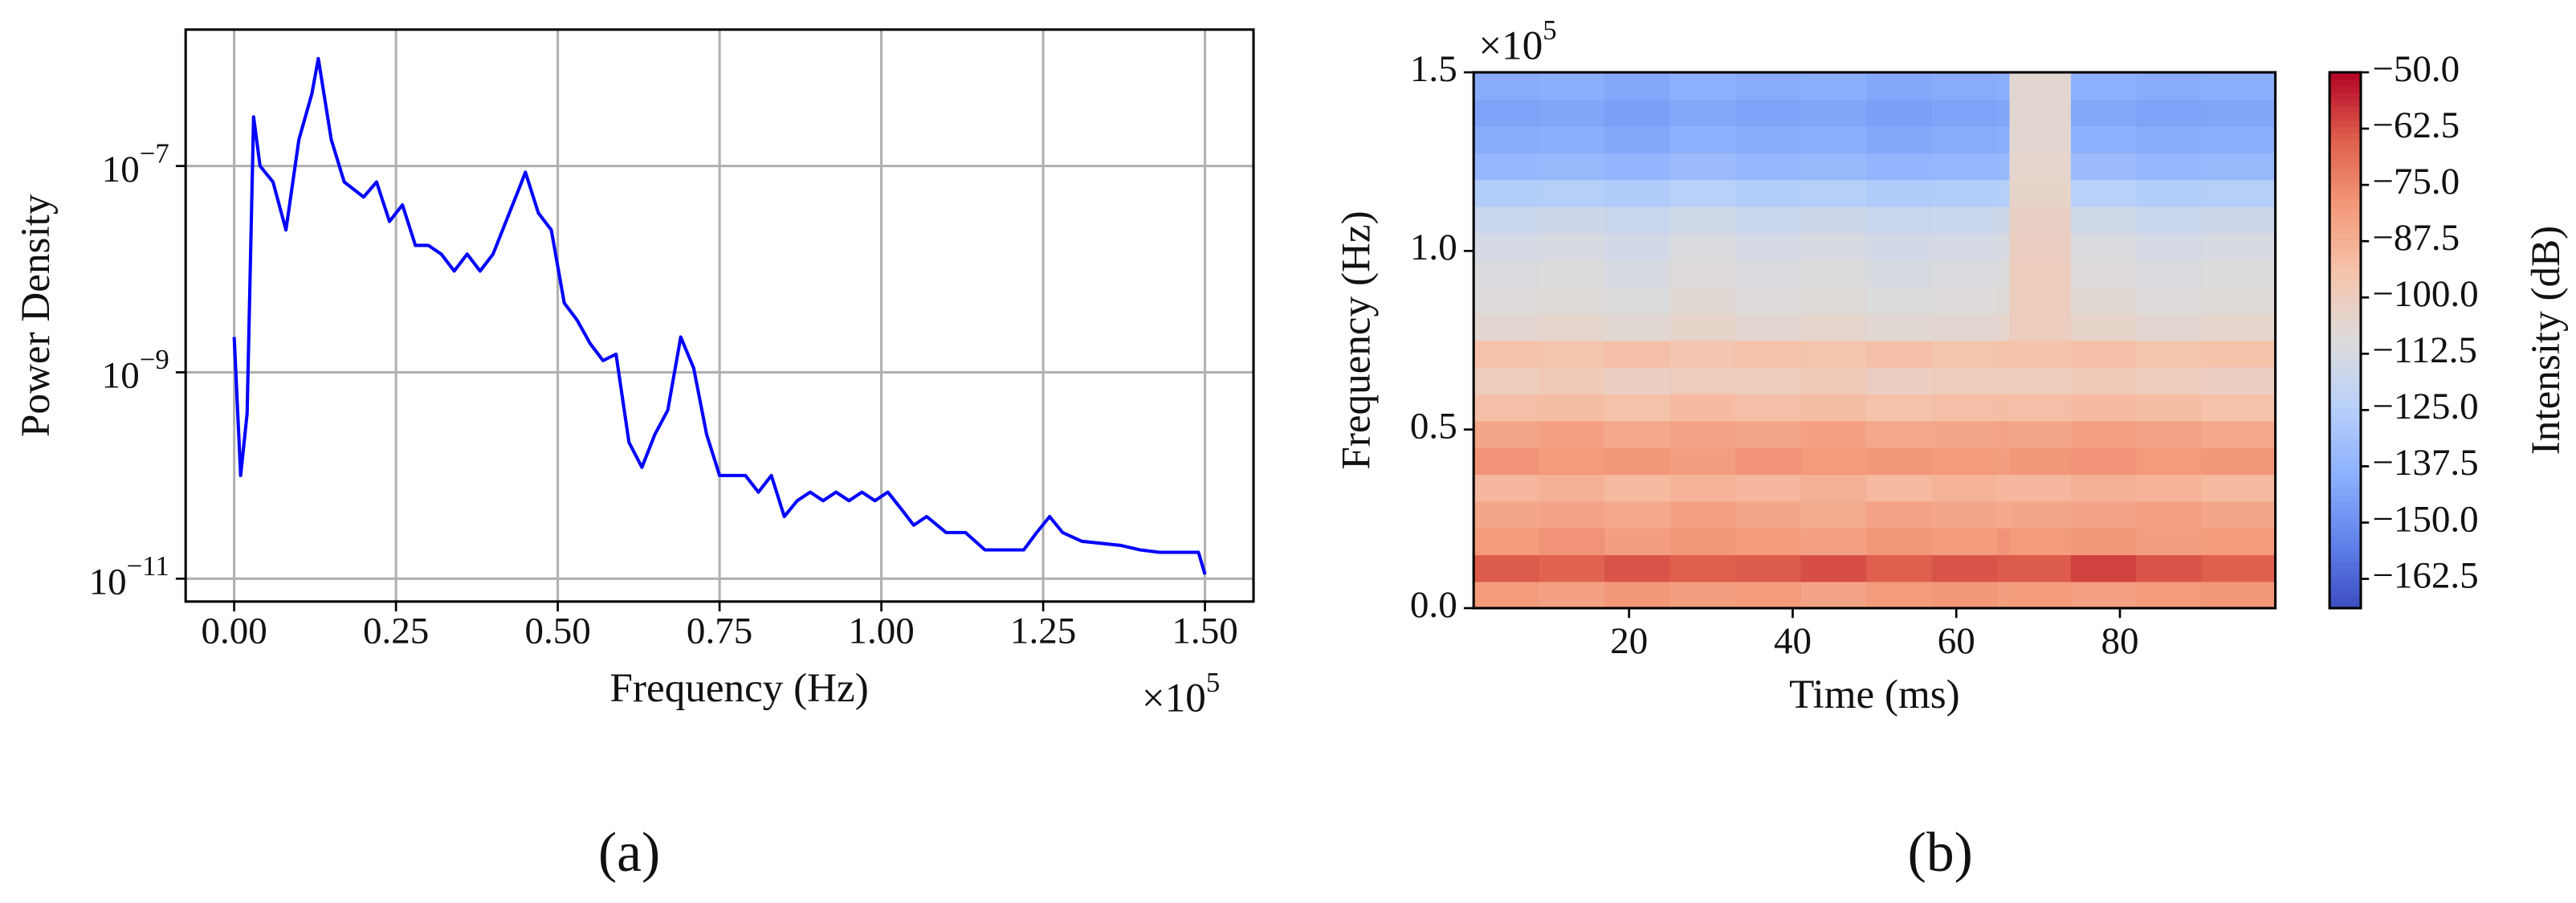 The width and height of the screenshot is (2576, 903). What do you see at coordinates (1517, 41) in the screenshot?
I see `y-offset: ×10⁵` at bounding box center [1517, 41].